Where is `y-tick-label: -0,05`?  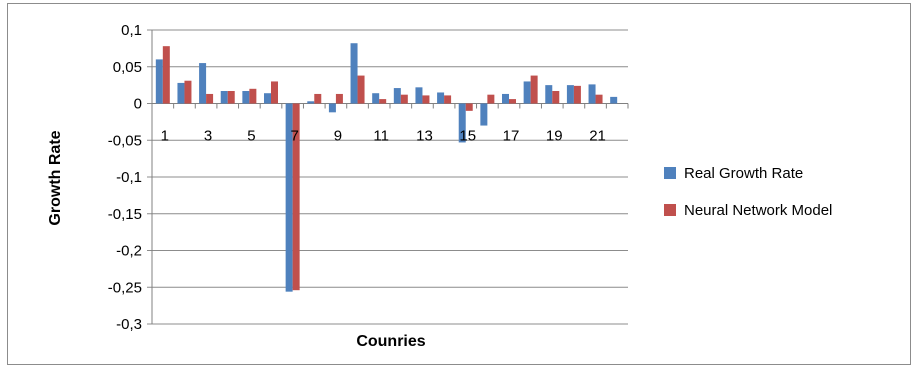
y-tick-label: -0,05 is located at coordinates (125, 140).